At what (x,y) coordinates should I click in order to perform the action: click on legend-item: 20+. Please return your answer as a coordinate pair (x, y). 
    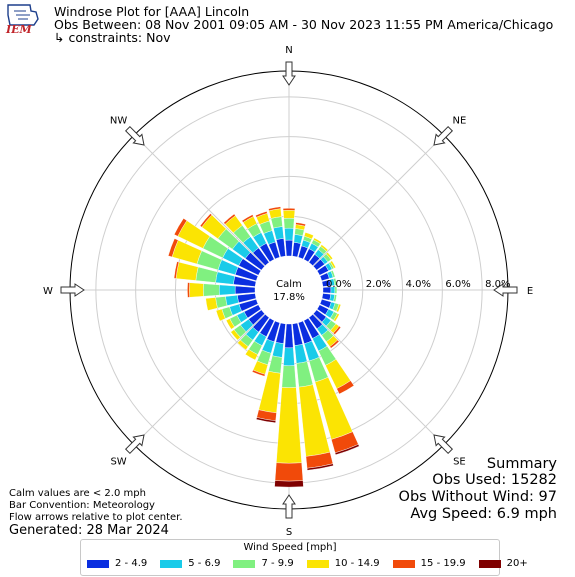
    Looking at the image, I should click on (503, 563).